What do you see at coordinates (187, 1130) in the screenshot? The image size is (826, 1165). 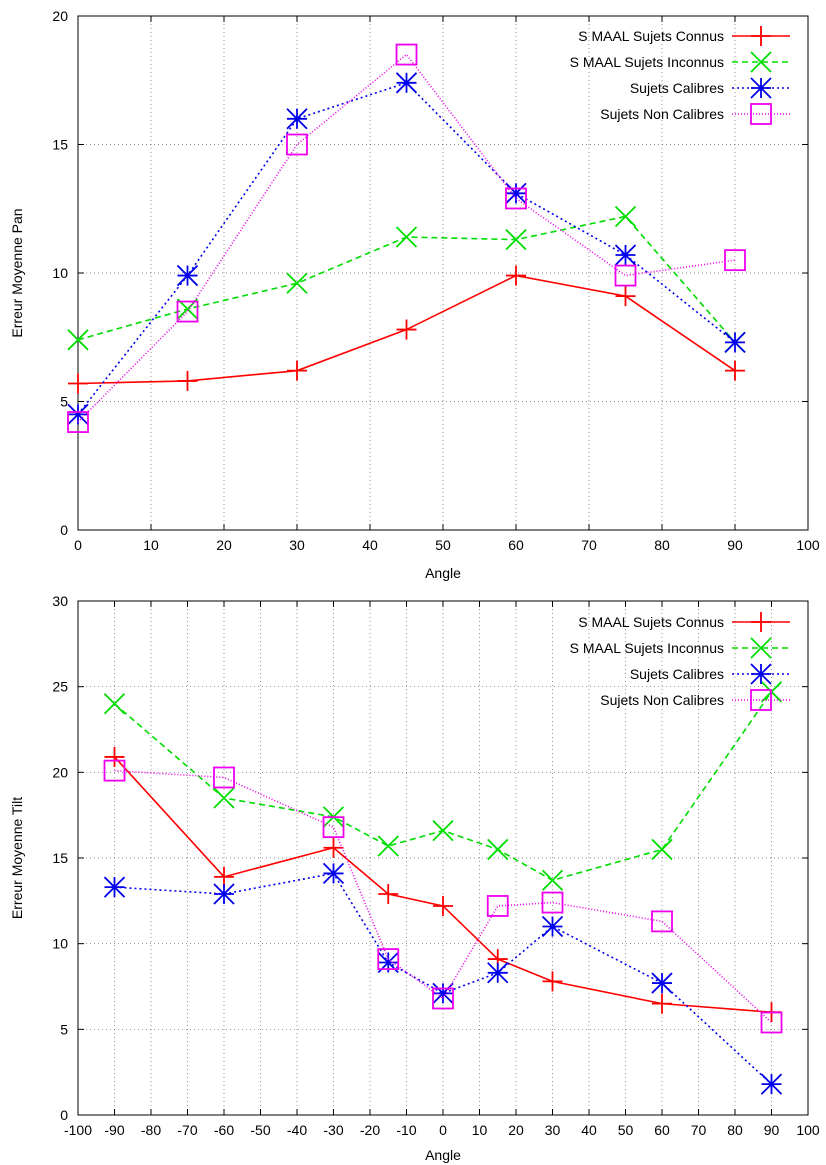 I see `x-tick-label: -70` at bounding box center [187, 1130].